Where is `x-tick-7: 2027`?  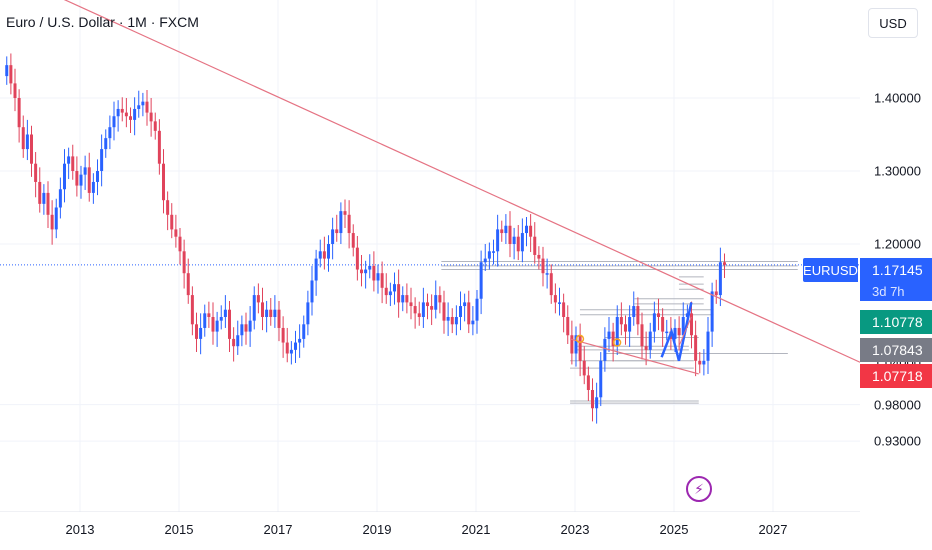
x-tick-7: 2027 is located at coordinates (773, 529).